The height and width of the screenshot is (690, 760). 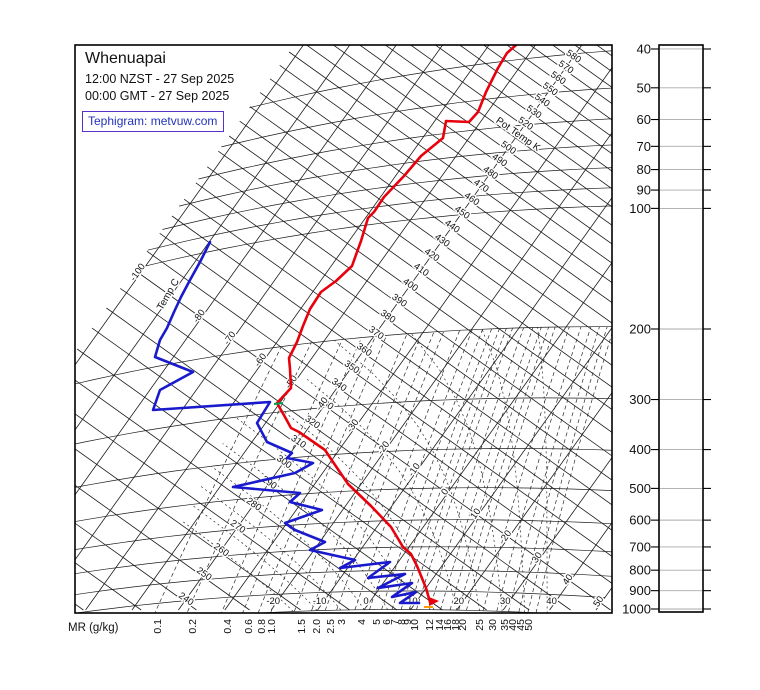 What do you see at coordinates (199, 317) in the screenshot?
I see `isotherm-label: -80` at bounding box center [199, 317].